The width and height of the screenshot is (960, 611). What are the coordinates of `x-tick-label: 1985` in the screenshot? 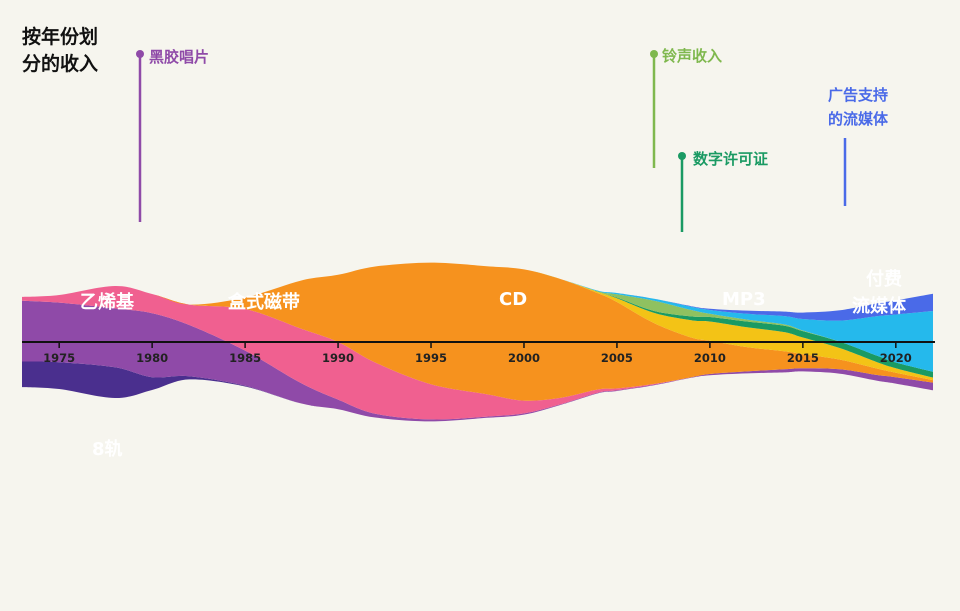 It's located at (245, 358).